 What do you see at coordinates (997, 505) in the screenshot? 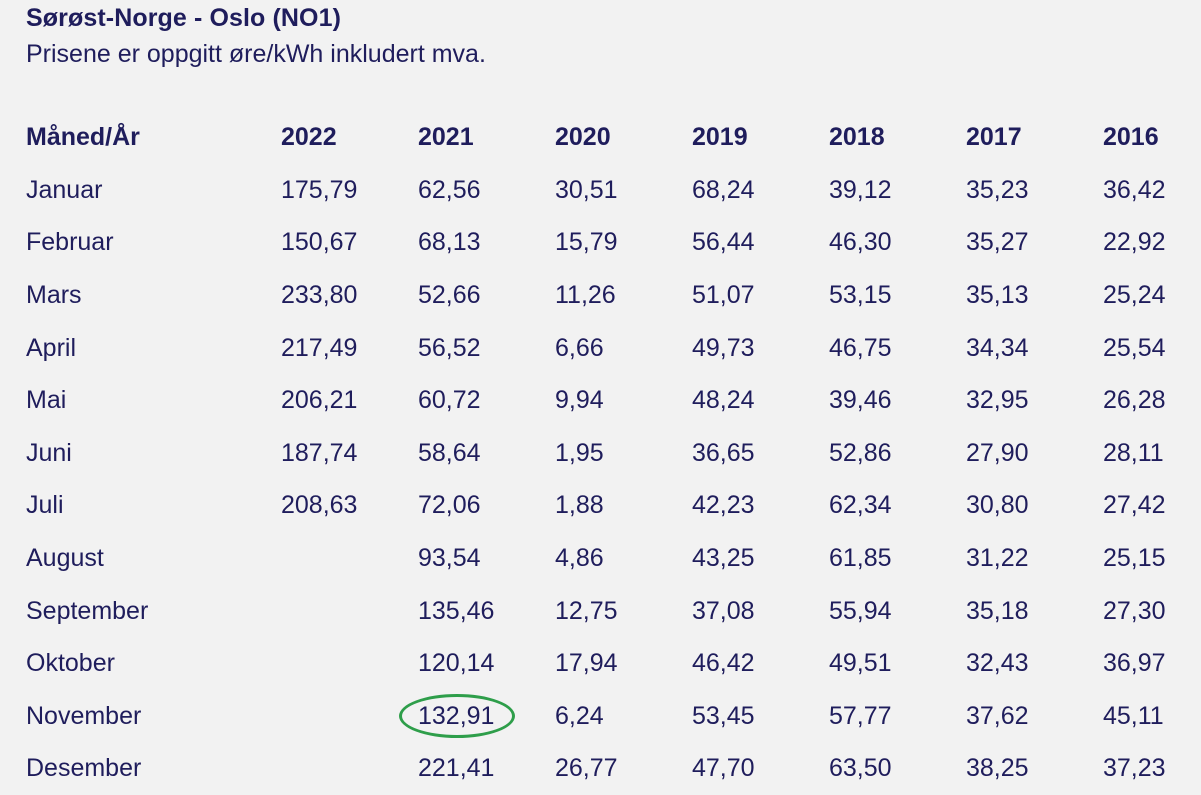
I see `price-cell: 30,80` at bounding box center [997, 505].